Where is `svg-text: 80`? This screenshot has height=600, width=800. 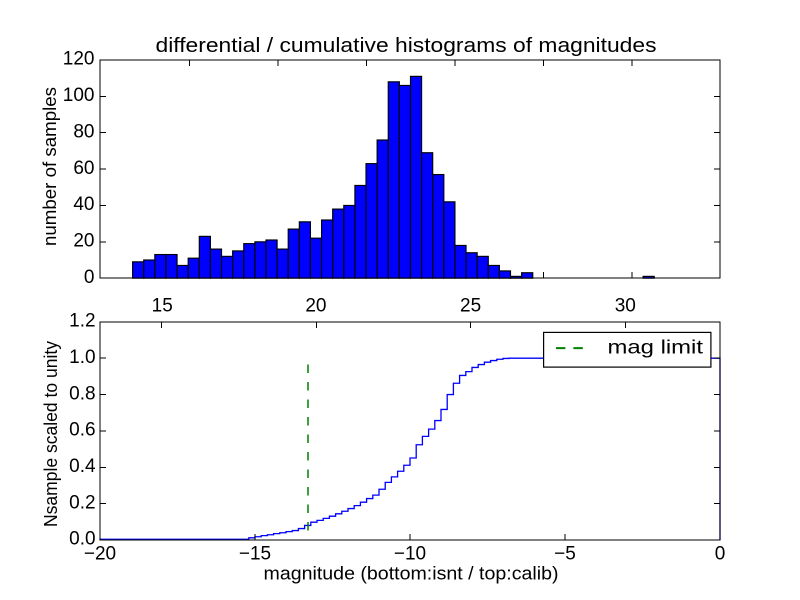
svg-text: 80 is located at coordinates (83, 131).